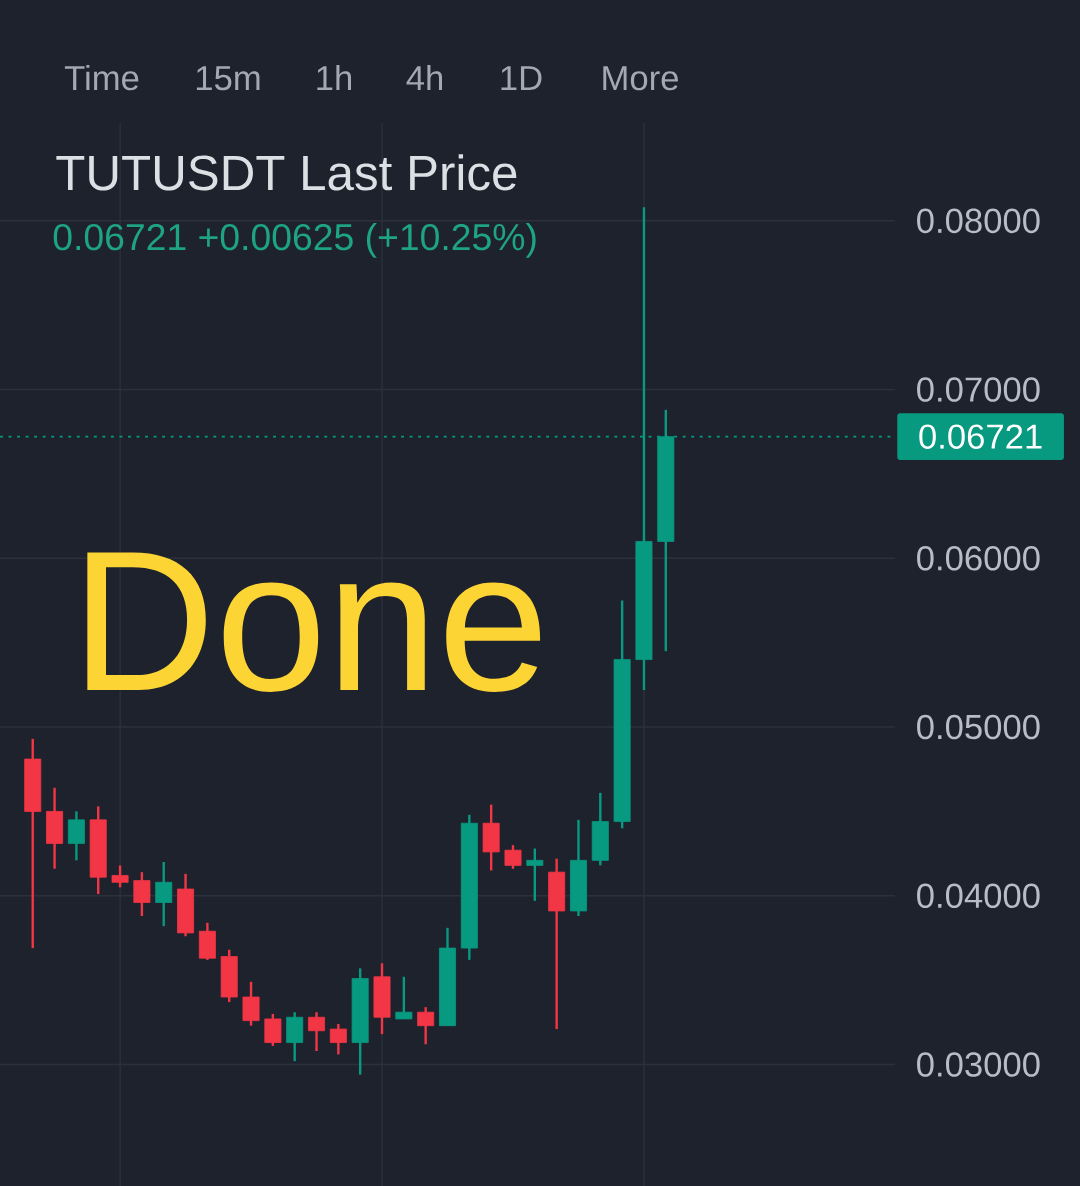 This screenshot has width=1080, height=1186. Describe the element at coordinates (978, 389) in the screenshot. I see `y-tick-label: 0.07000` at that location.